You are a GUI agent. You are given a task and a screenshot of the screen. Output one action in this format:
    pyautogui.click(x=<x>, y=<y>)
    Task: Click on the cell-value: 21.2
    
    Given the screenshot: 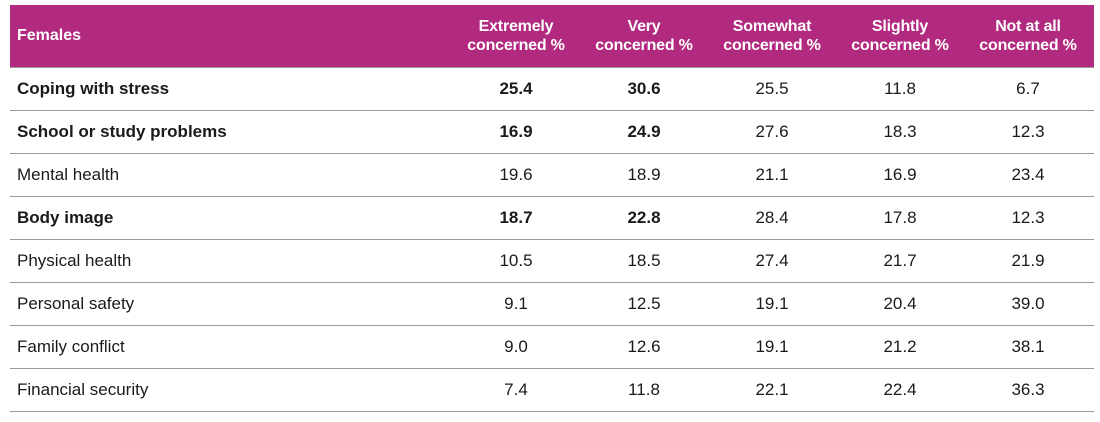 What is the action you would take?
    pyautogui.click(x=900, y=346)
    